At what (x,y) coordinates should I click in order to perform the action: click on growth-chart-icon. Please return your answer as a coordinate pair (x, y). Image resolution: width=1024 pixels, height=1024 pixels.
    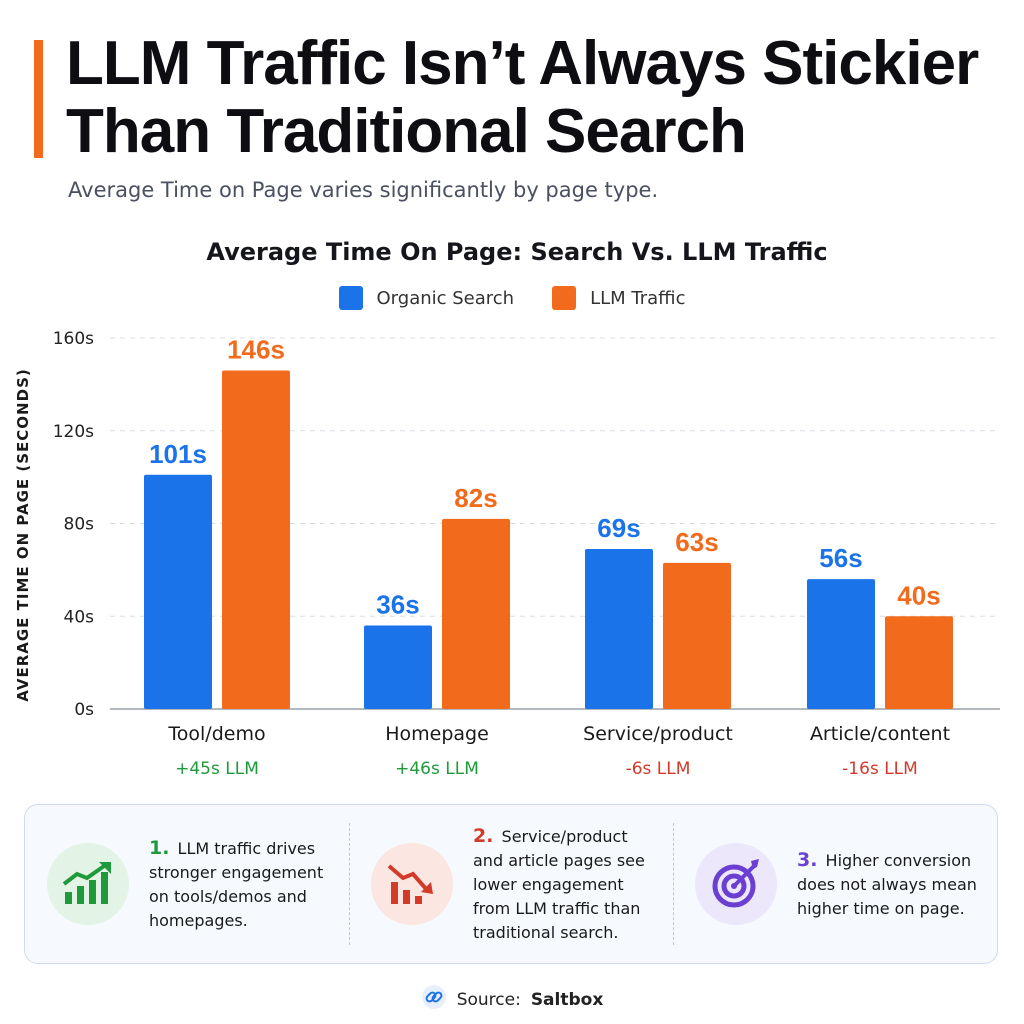
    Looking at the image, I should click on (88, 884).